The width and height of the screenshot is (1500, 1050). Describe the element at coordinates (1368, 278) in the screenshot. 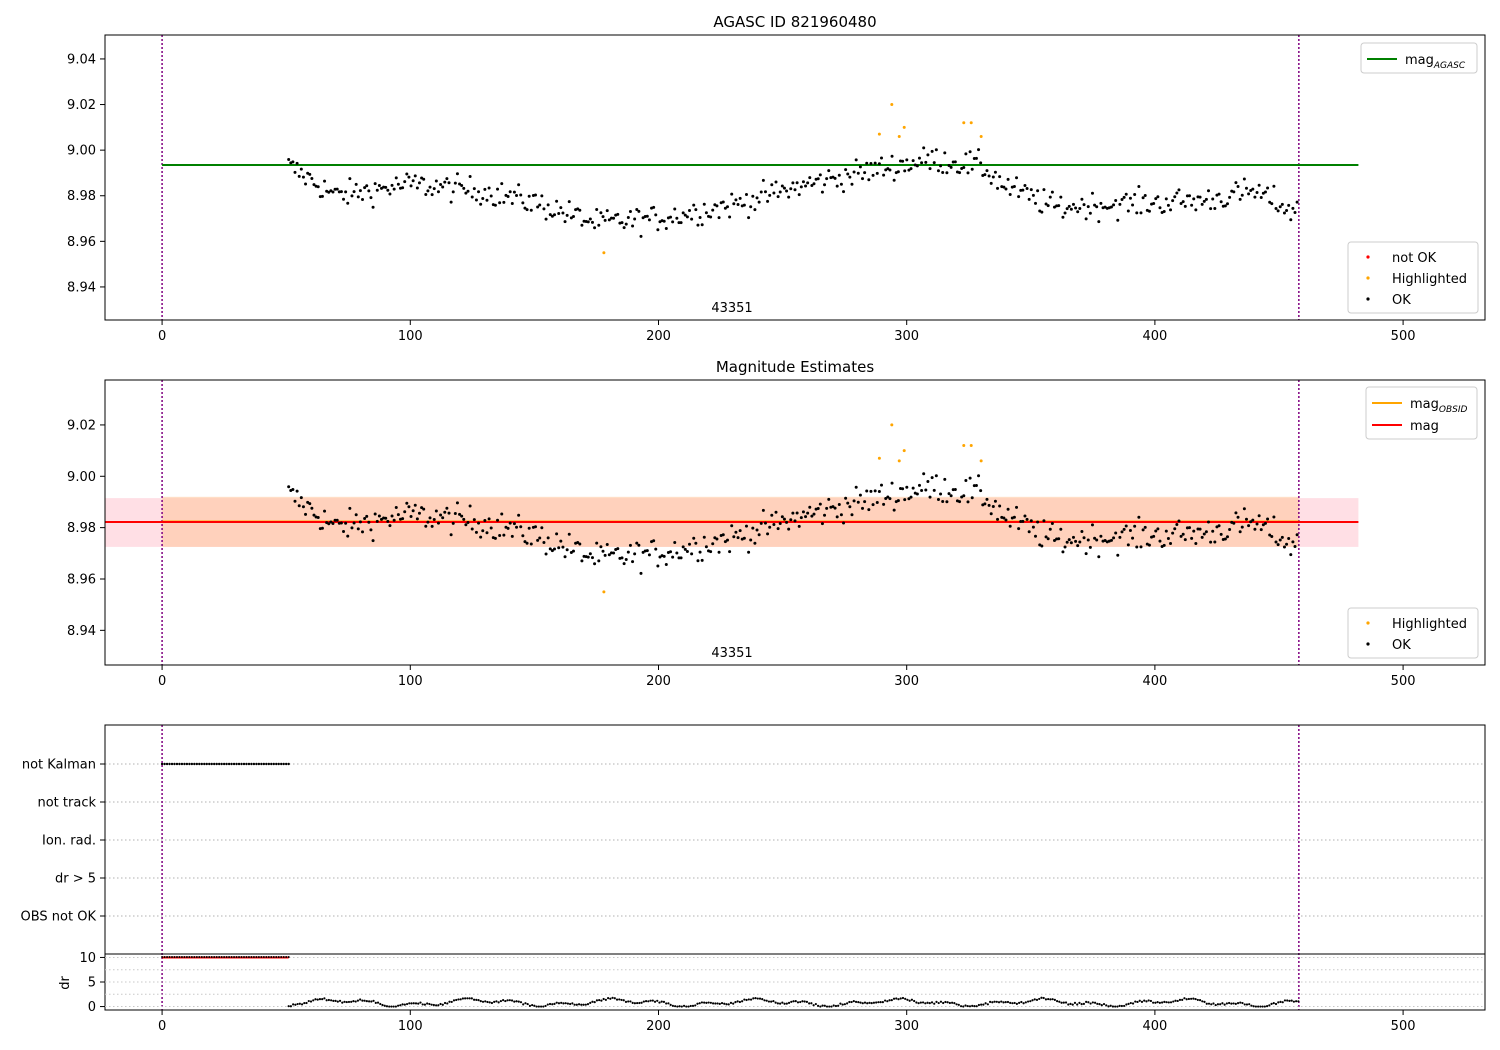

I see `legend-point-swatch` at that location.